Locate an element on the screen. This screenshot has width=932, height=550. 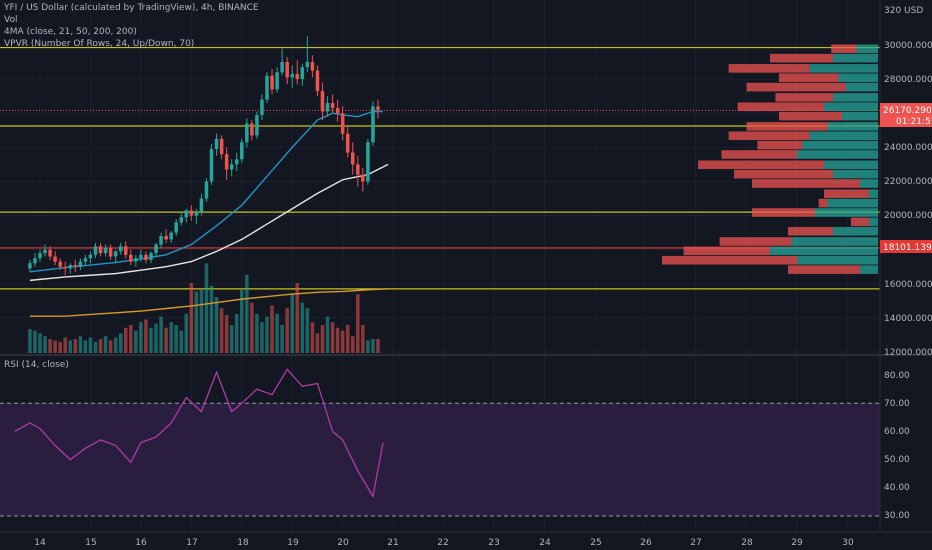
currency-label: 320 USD is located at coordinates (903, 11).